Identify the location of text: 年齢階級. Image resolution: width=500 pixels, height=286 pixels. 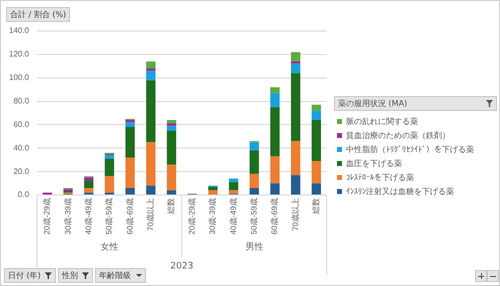
(115, 275).